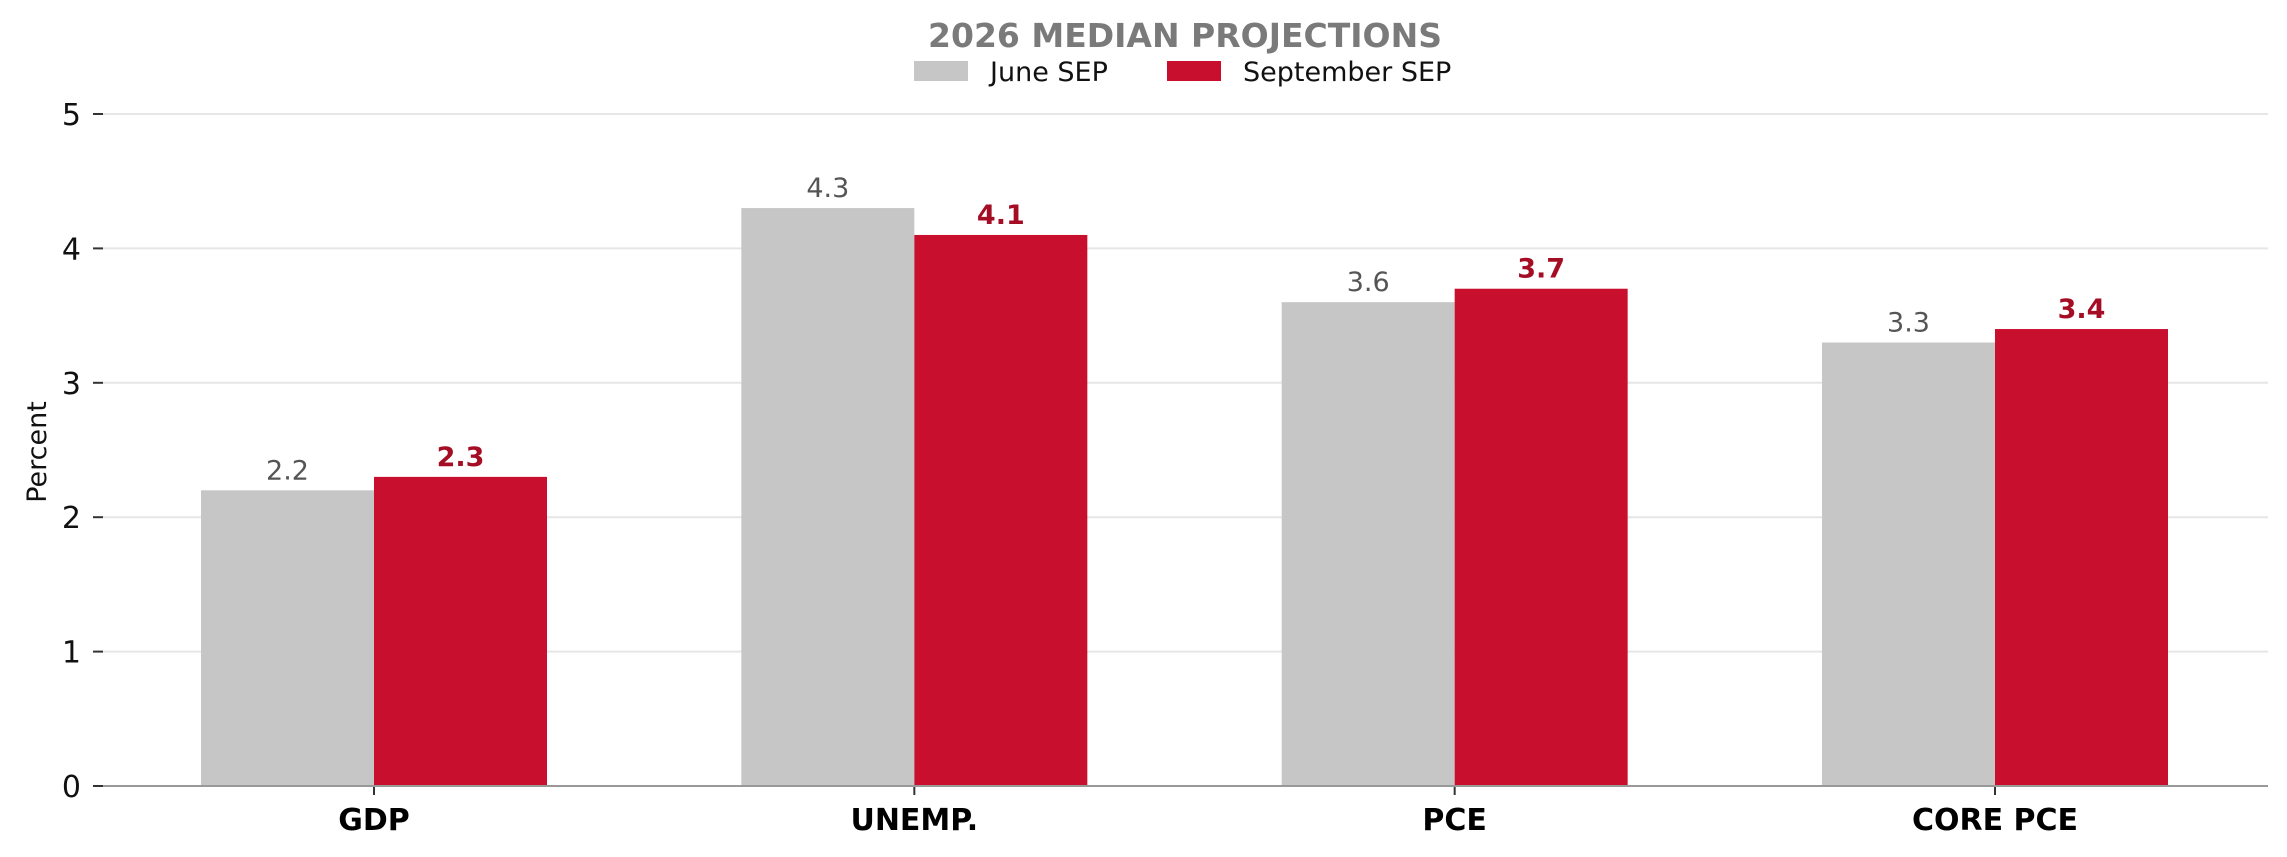  I want to click on value-label-june: 3.6, so click(1368, 282).